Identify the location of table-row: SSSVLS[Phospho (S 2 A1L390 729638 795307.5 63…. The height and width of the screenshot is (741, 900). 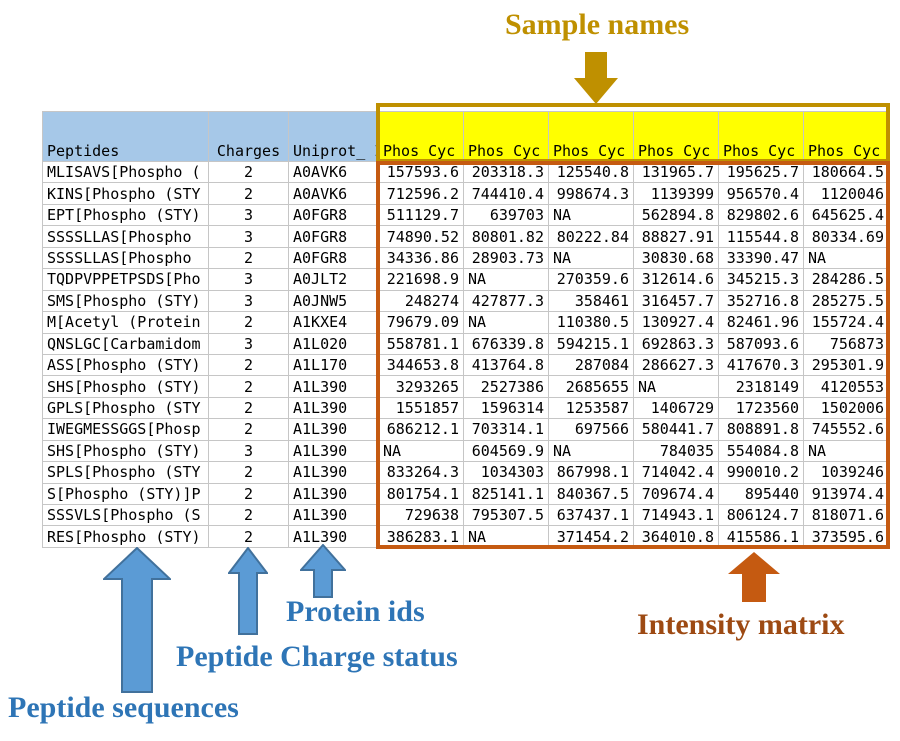
(465, 515).